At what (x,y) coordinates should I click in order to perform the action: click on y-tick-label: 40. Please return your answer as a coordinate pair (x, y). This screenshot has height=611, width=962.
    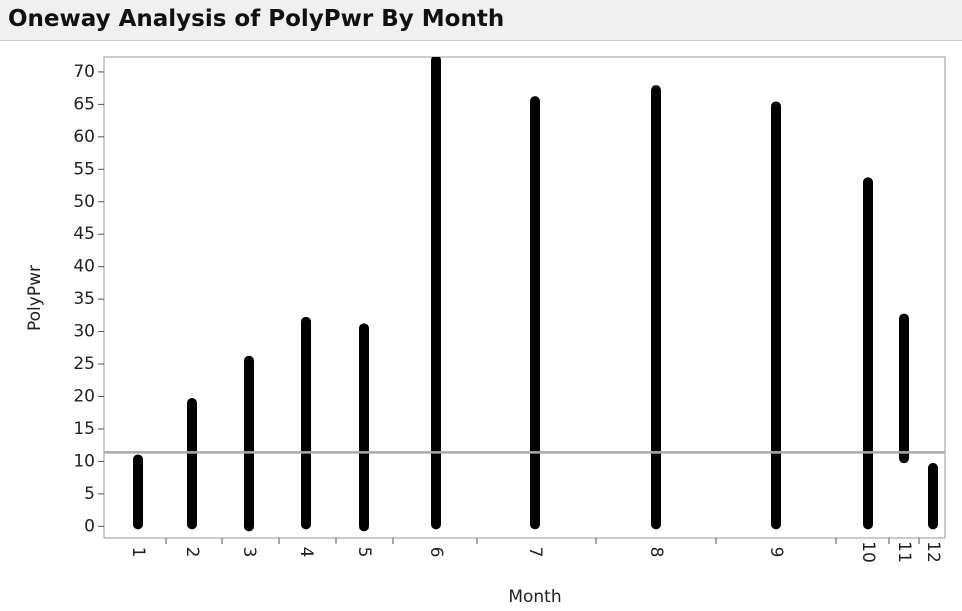
    Looking at the image, I should click on (84, 267).